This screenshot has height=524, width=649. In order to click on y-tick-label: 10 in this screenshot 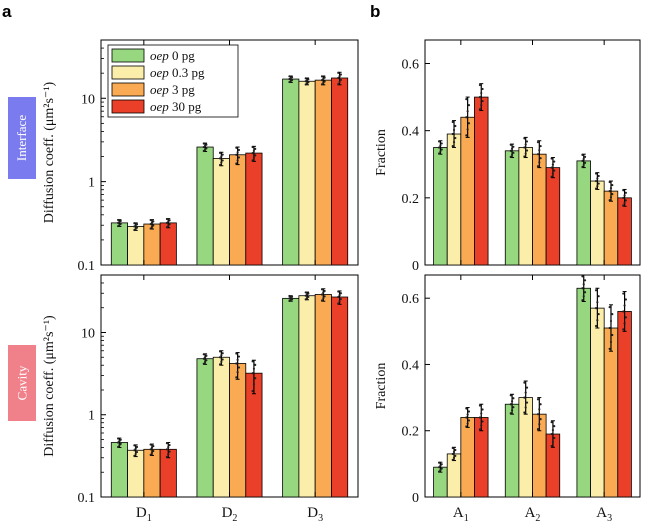, I will do `click(88, 333)`.